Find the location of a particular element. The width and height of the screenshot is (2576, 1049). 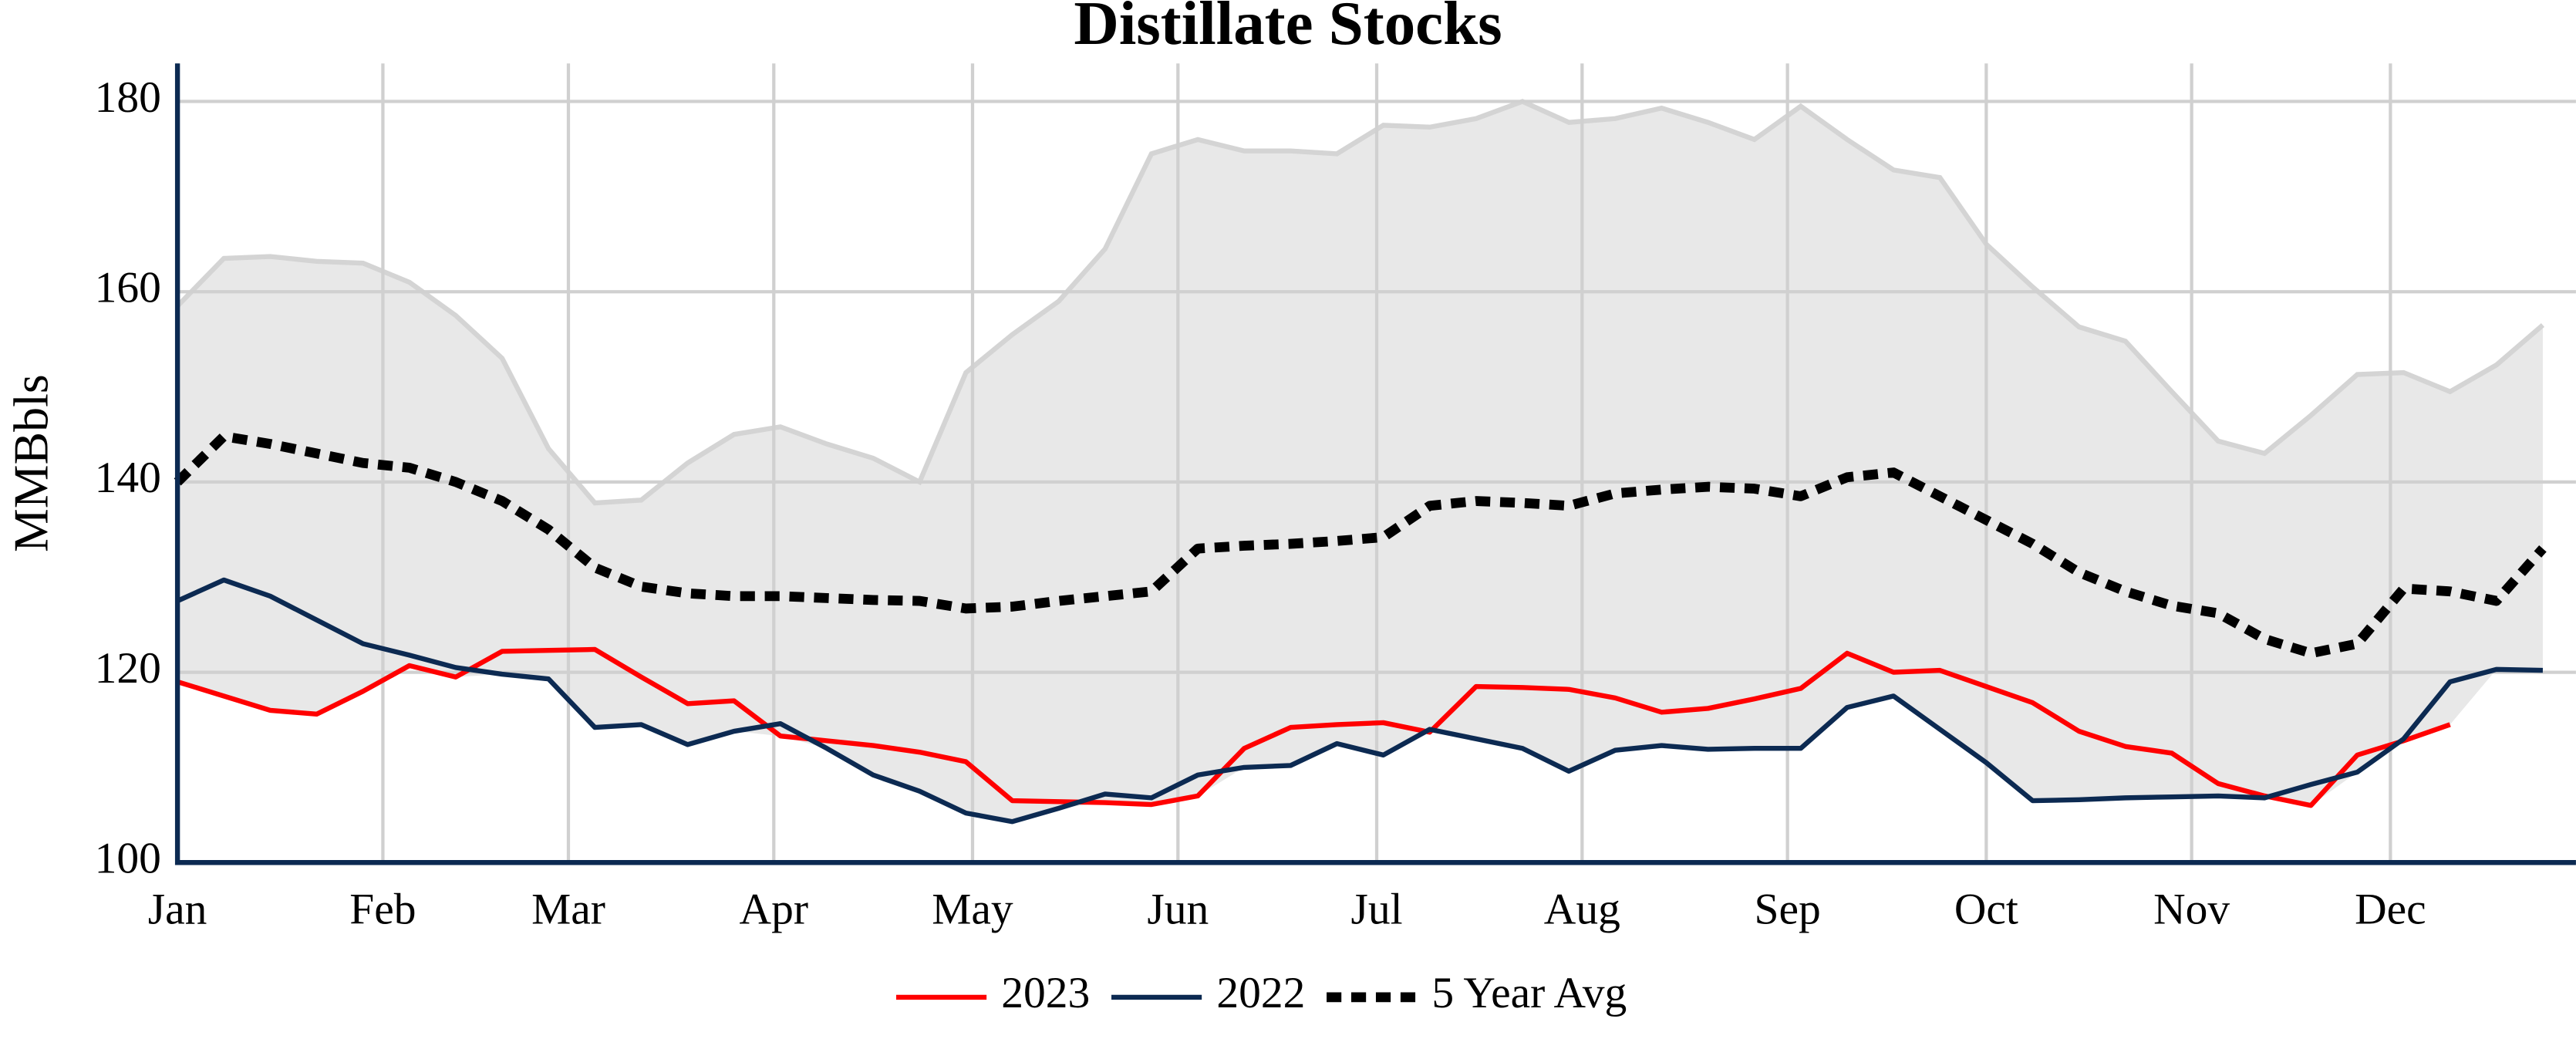

y-tick-label: 160 is located at coordinates (128, 287).